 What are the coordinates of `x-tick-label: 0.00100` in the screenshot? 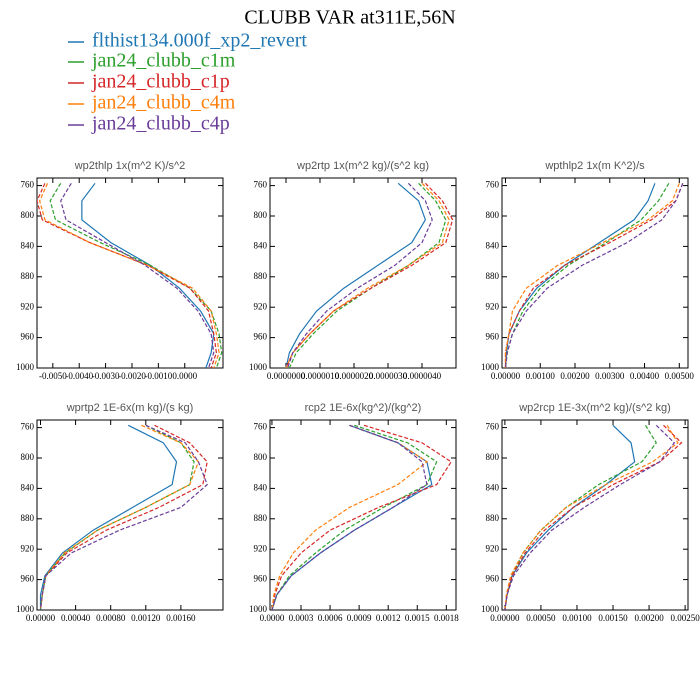 It's located at (541, 376).